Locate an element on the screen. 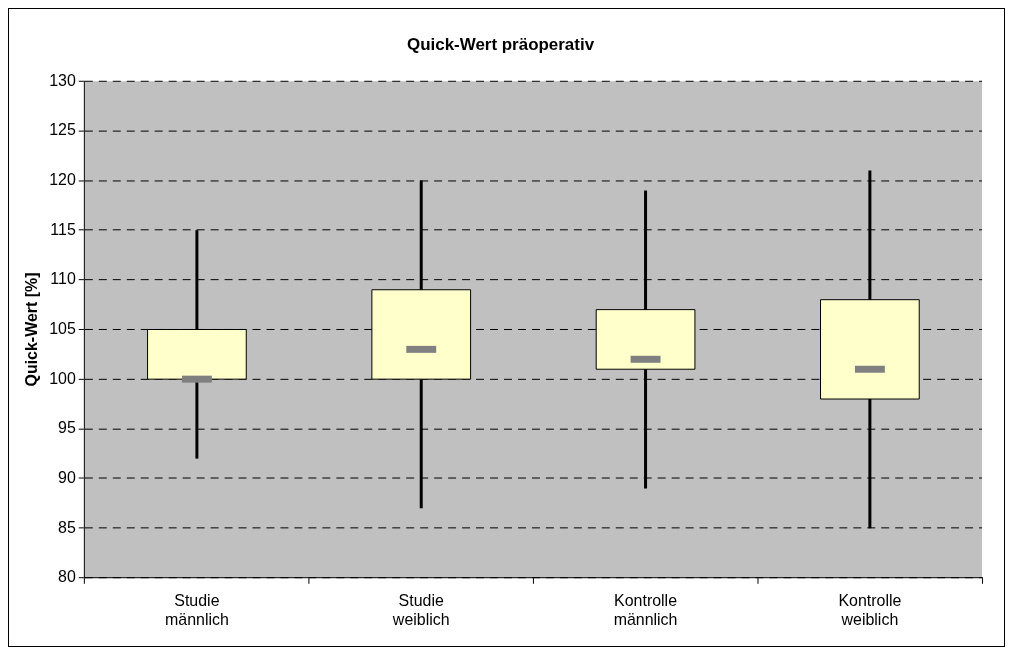  chart-title: Quick-Wert präoperativ is located at coordinates (500, 44).